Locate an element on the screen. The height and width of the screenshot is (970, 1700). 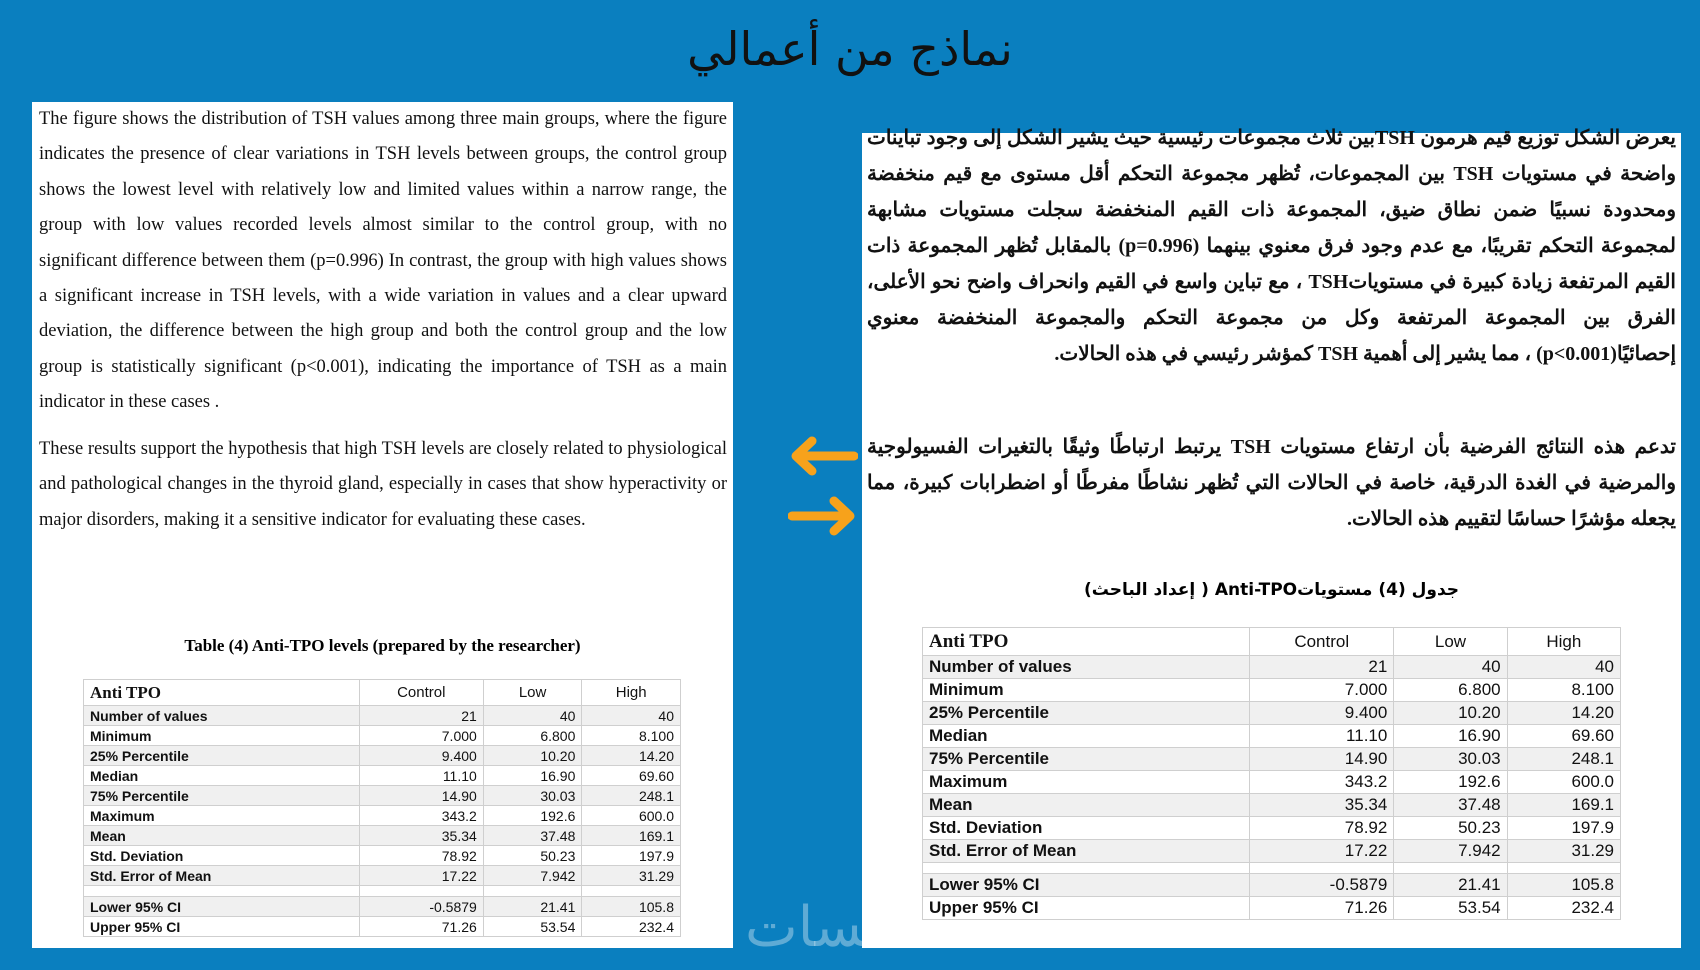
watermark-logo: خمسات is located at coordinates (838, 927).